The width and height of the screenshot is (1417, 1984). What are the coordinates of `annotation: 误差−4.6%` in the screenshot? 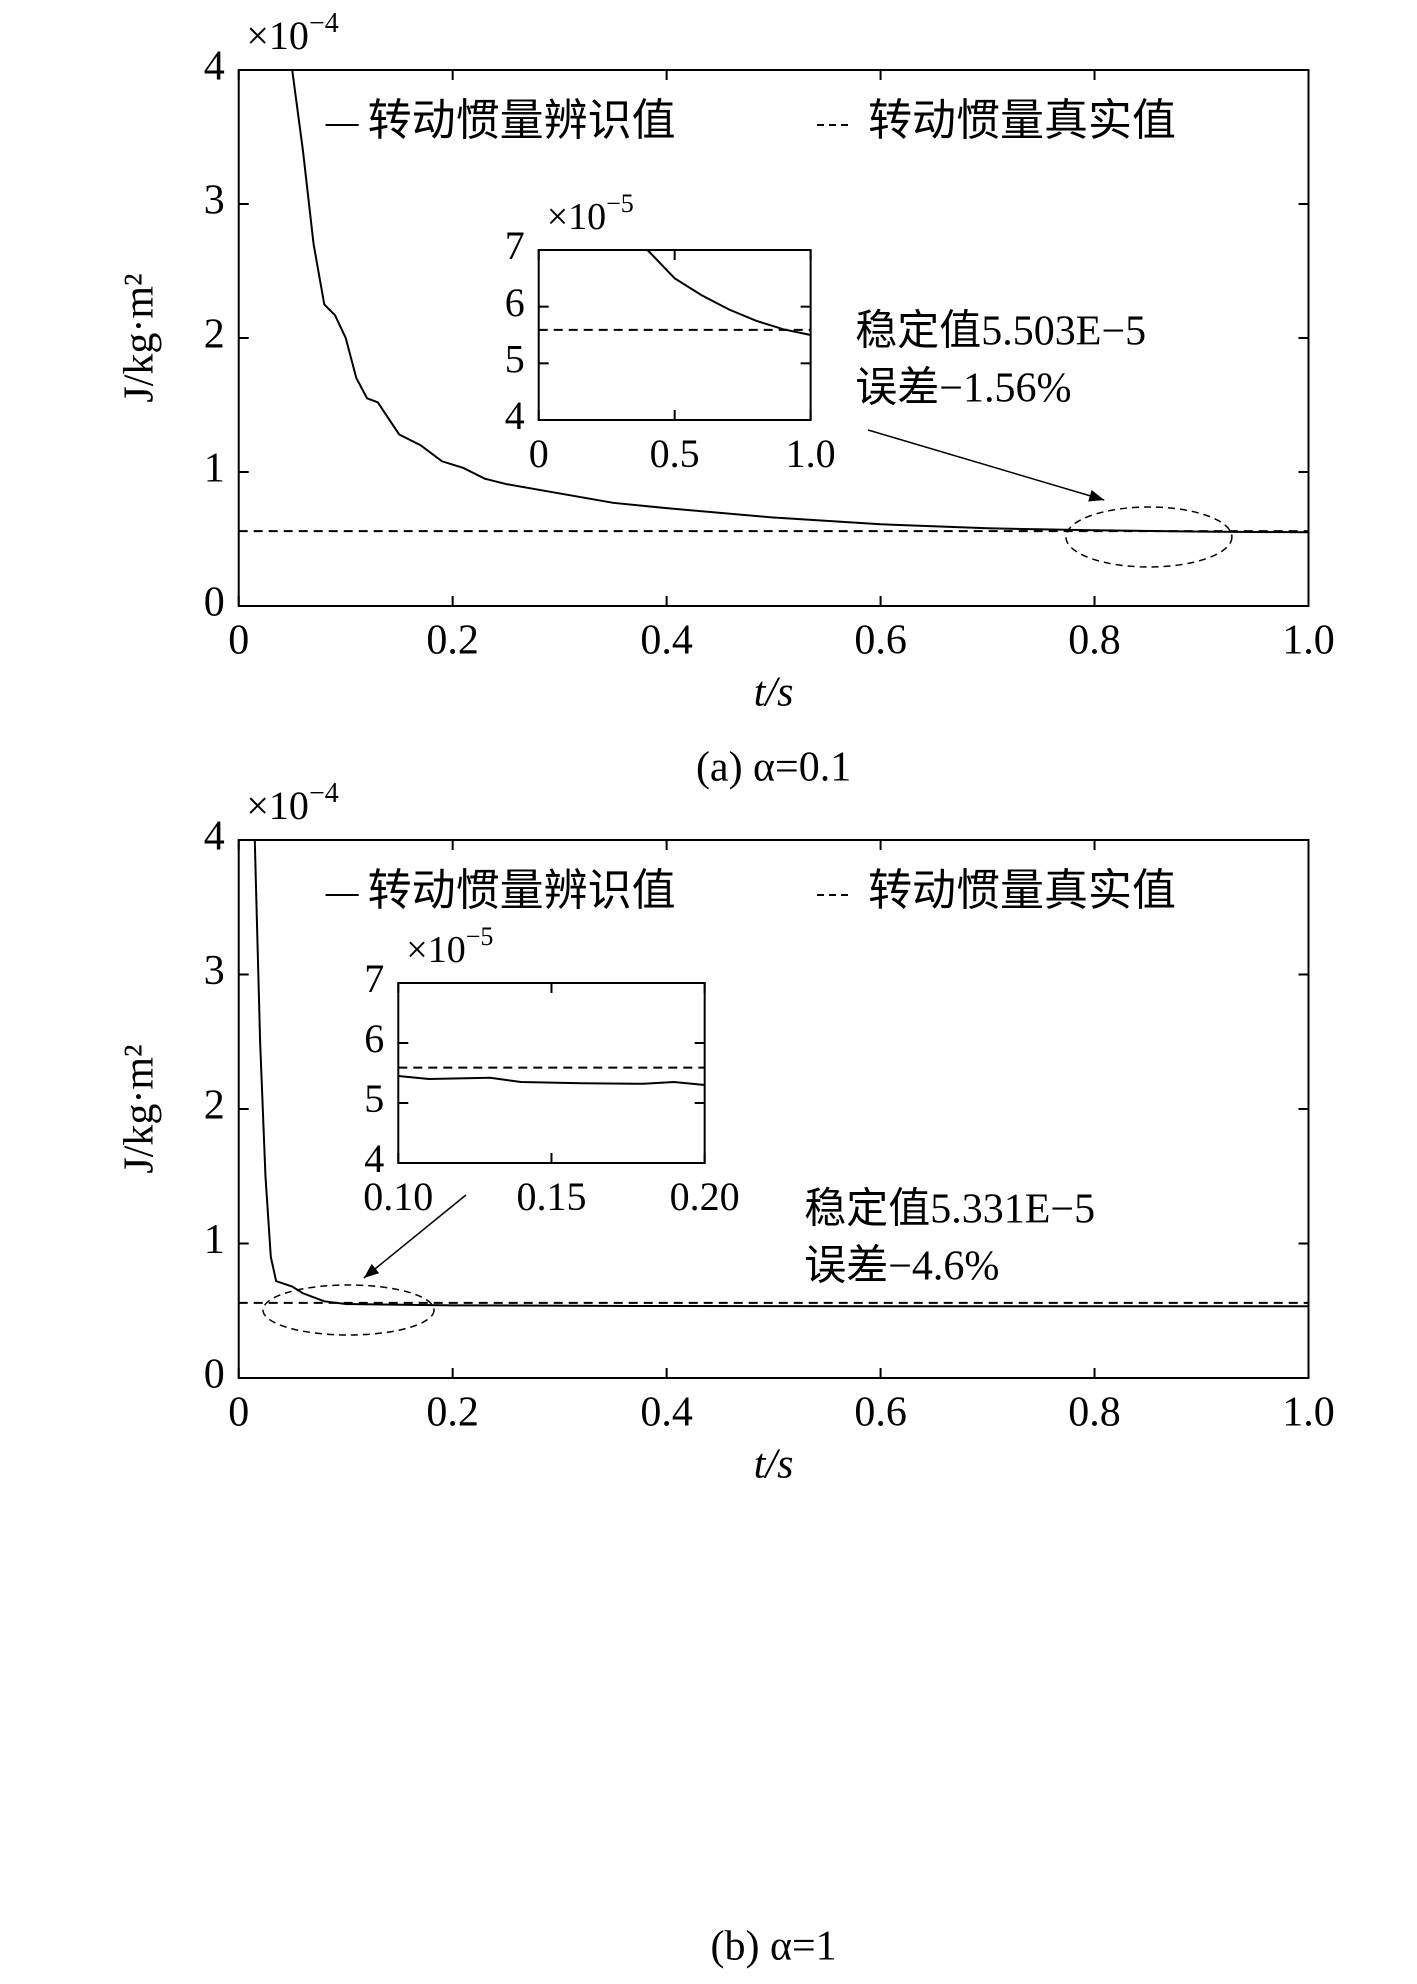 It's located at (901, 1267).